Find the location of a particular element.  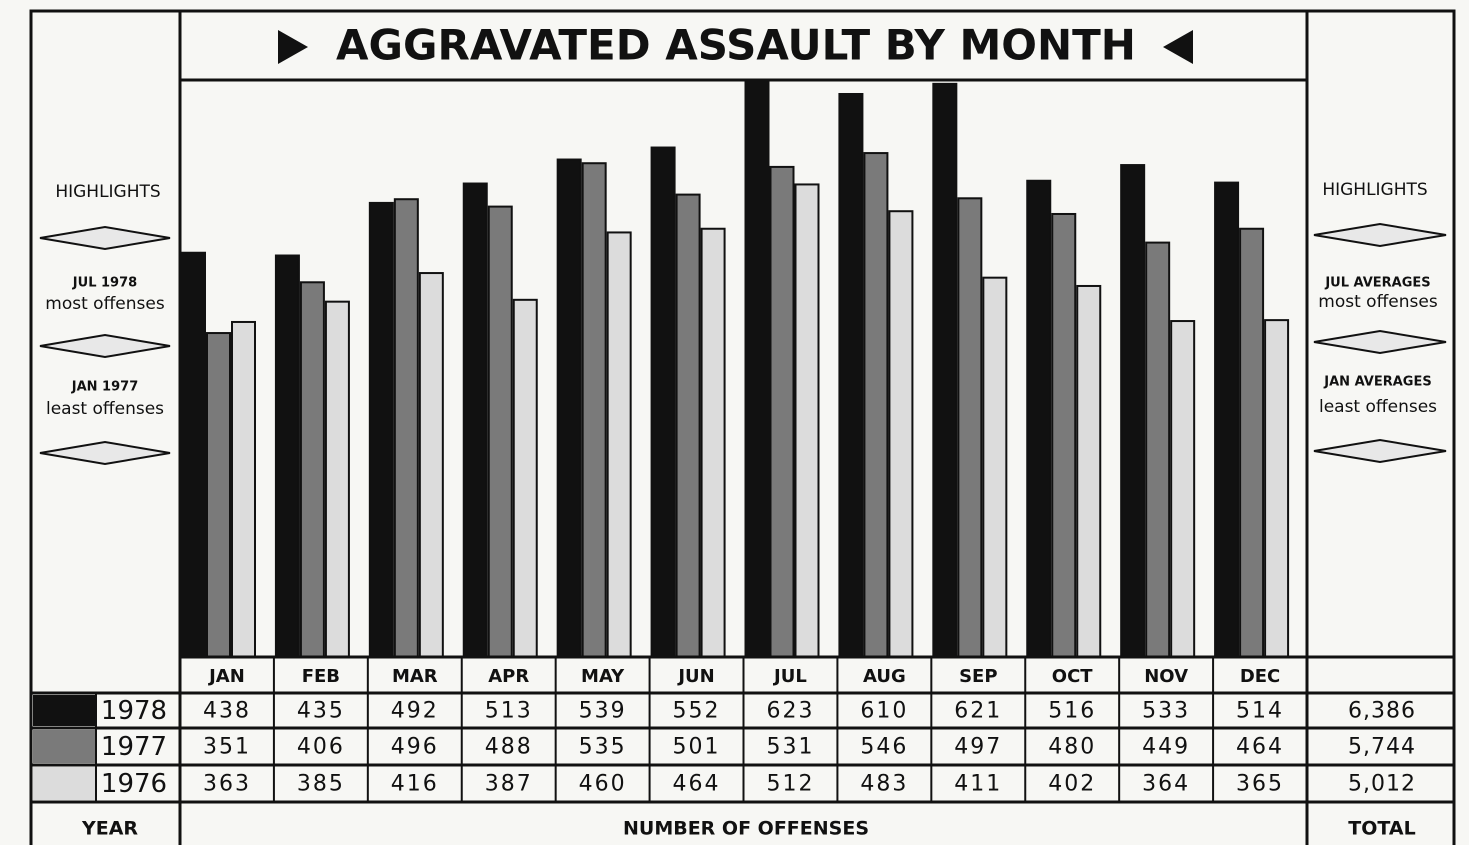

x-tick-label: OCT is located at coordinates (1073, 676).